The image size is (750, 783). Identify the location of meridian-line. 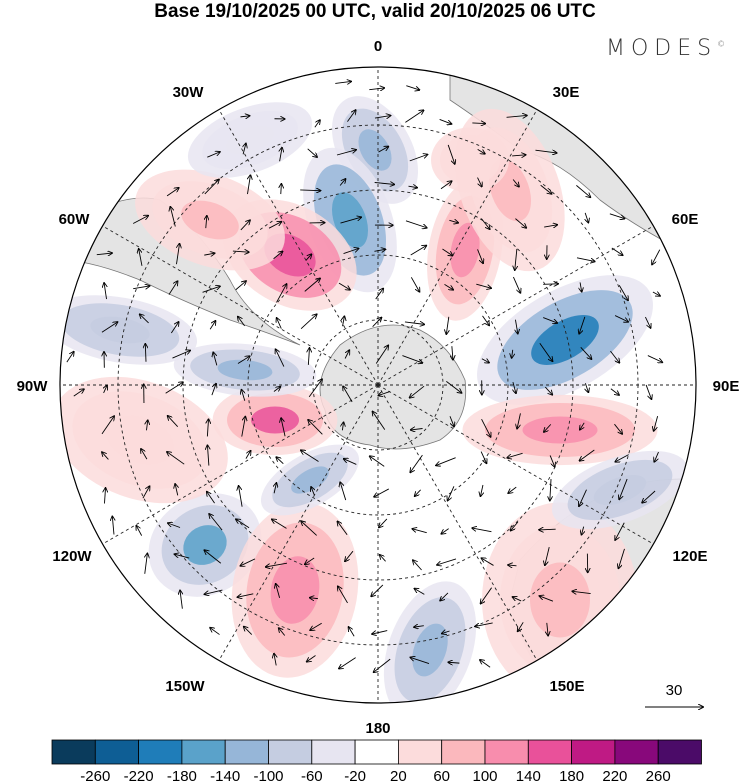
(460, 242).